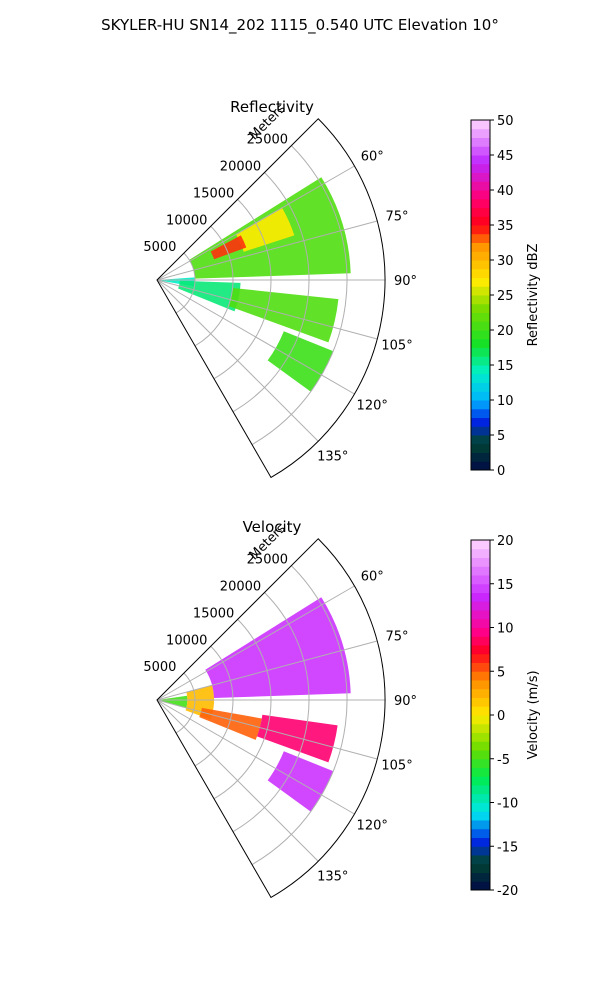 Image resolution: width=600 pixels, height=1000 pixels. Describe the element at coordinates (240, 167) in the screenshot. I see `radial-tick-label: 20000` at that location.